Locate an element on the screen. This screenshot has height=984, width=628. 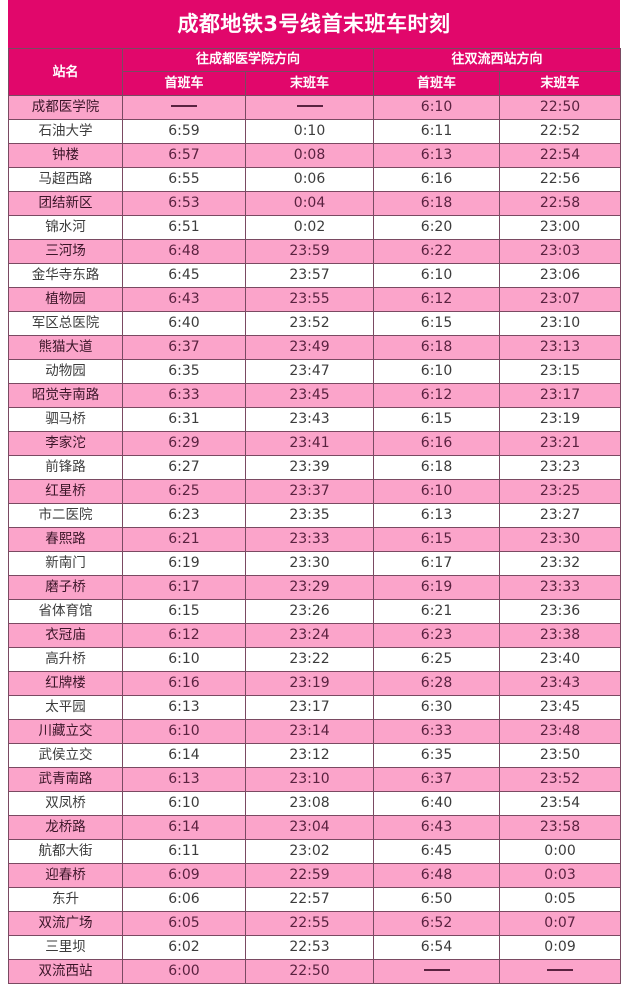
cell-a-first-train: 6:11 is located at coordinates (184, 851).